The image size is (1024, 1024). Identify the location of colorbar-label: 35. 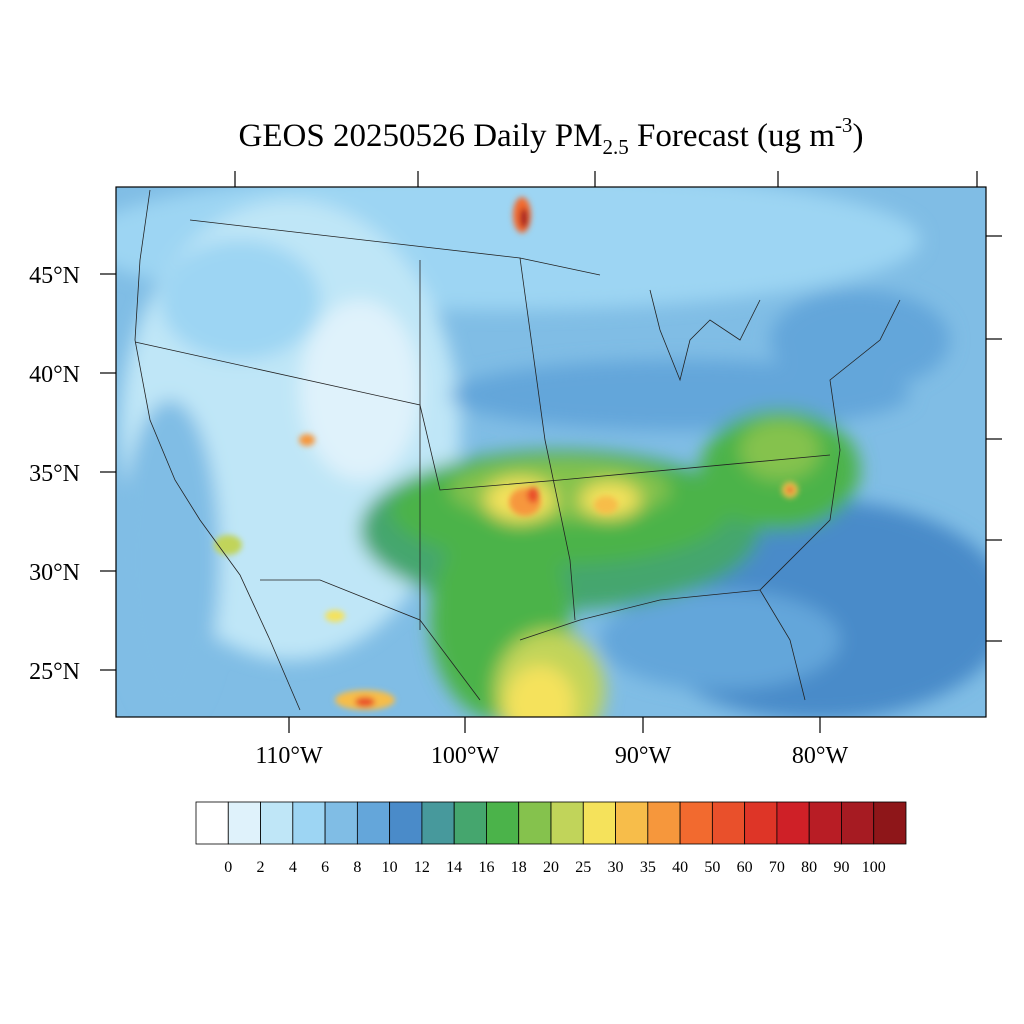
(648, 867).